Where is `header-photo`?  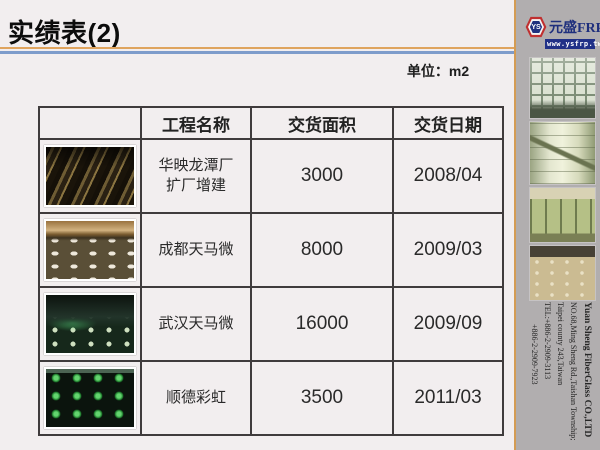
header-photo is located at coordinates (90, 123).